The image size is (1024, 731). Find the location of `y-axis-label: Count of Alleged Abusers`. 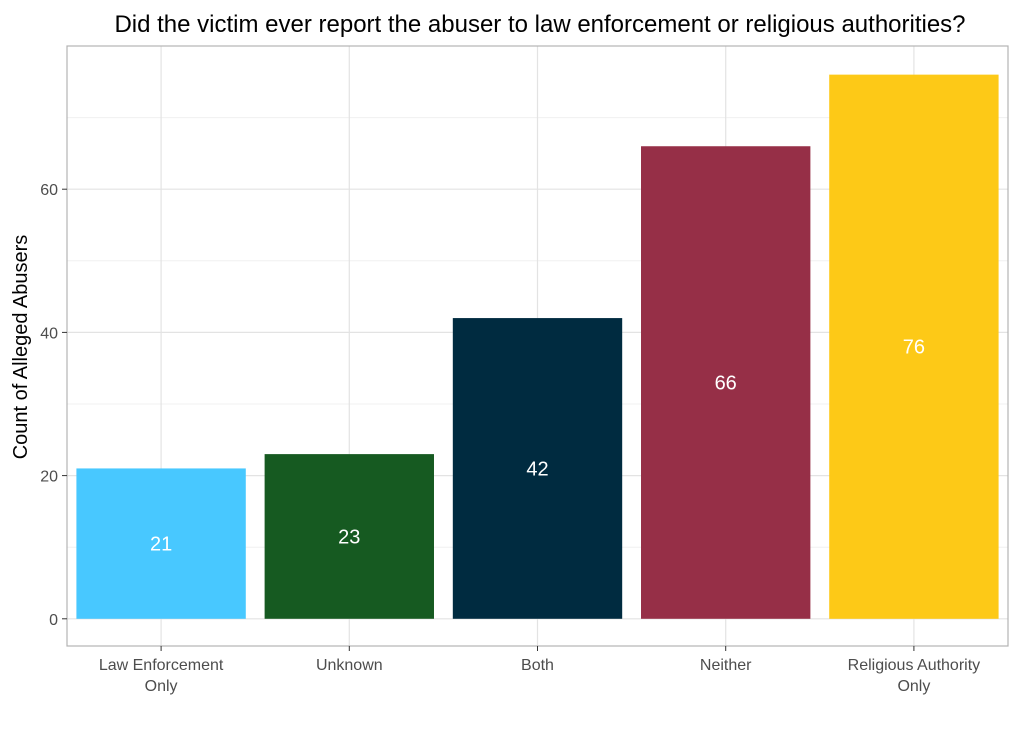

y-axis-label: Count of Alleged Abusers is located at coordinates (21, 347).